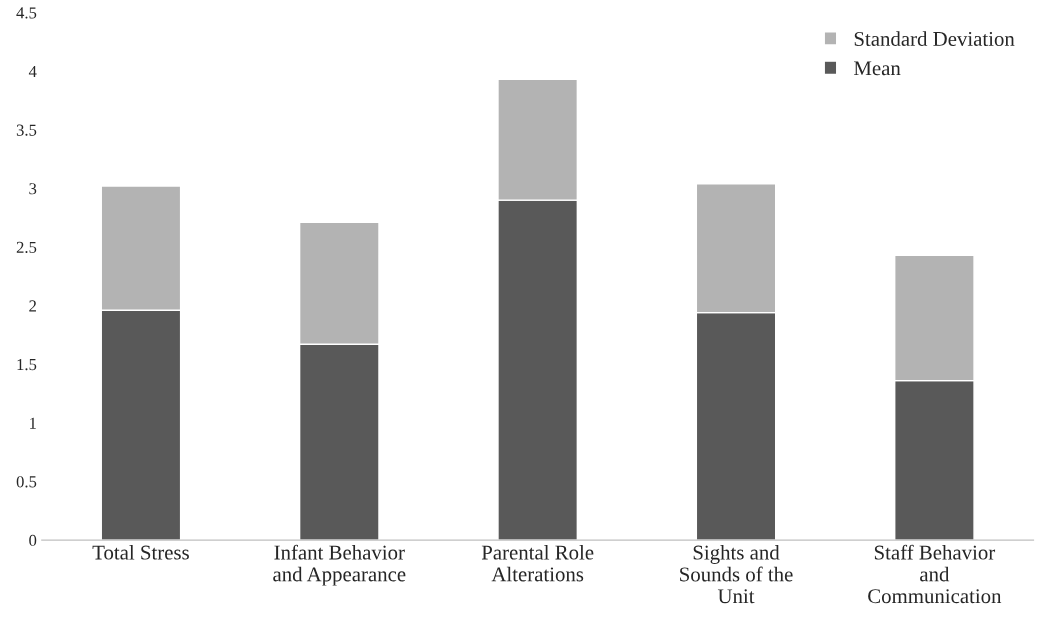 This screenshot has width=1044, height=628. Describe the element at coordinates (537, 563) in the screenshot. I see `x-tick-label: Parental Role Alterations` at that location.